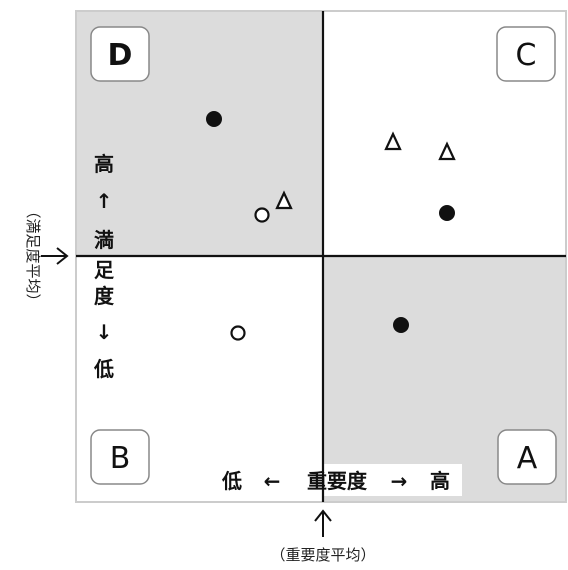 The height and width of the screenshot is (570, 568). What do you see at coordinates (33, 255) in the screenshot?
I see `y-reference-label: （満足度平均）` at bounding box center [33, 255].